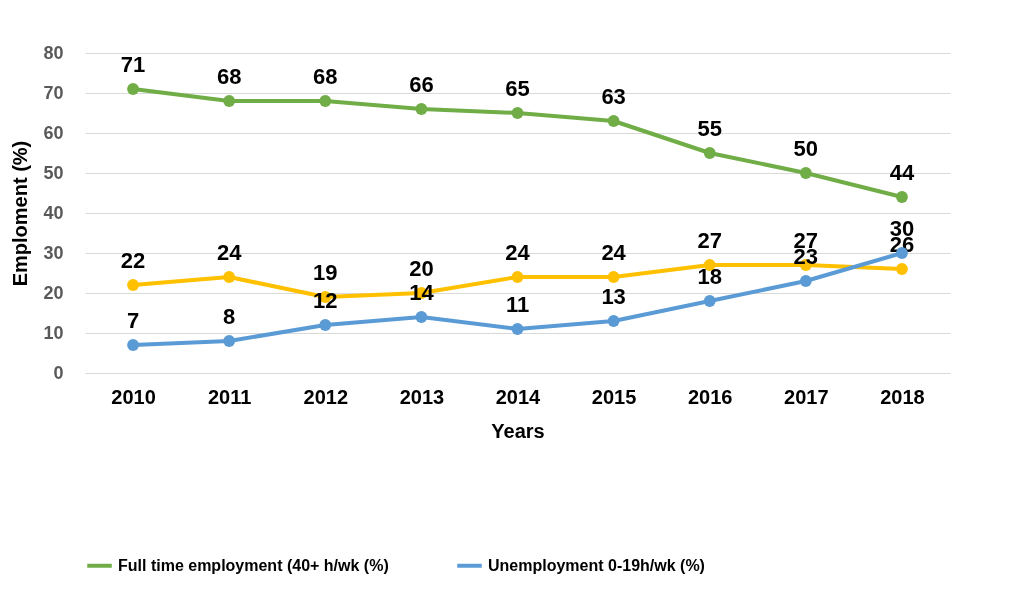  I want to click on y-axis-title: Emploment (%), so click(20, 213).